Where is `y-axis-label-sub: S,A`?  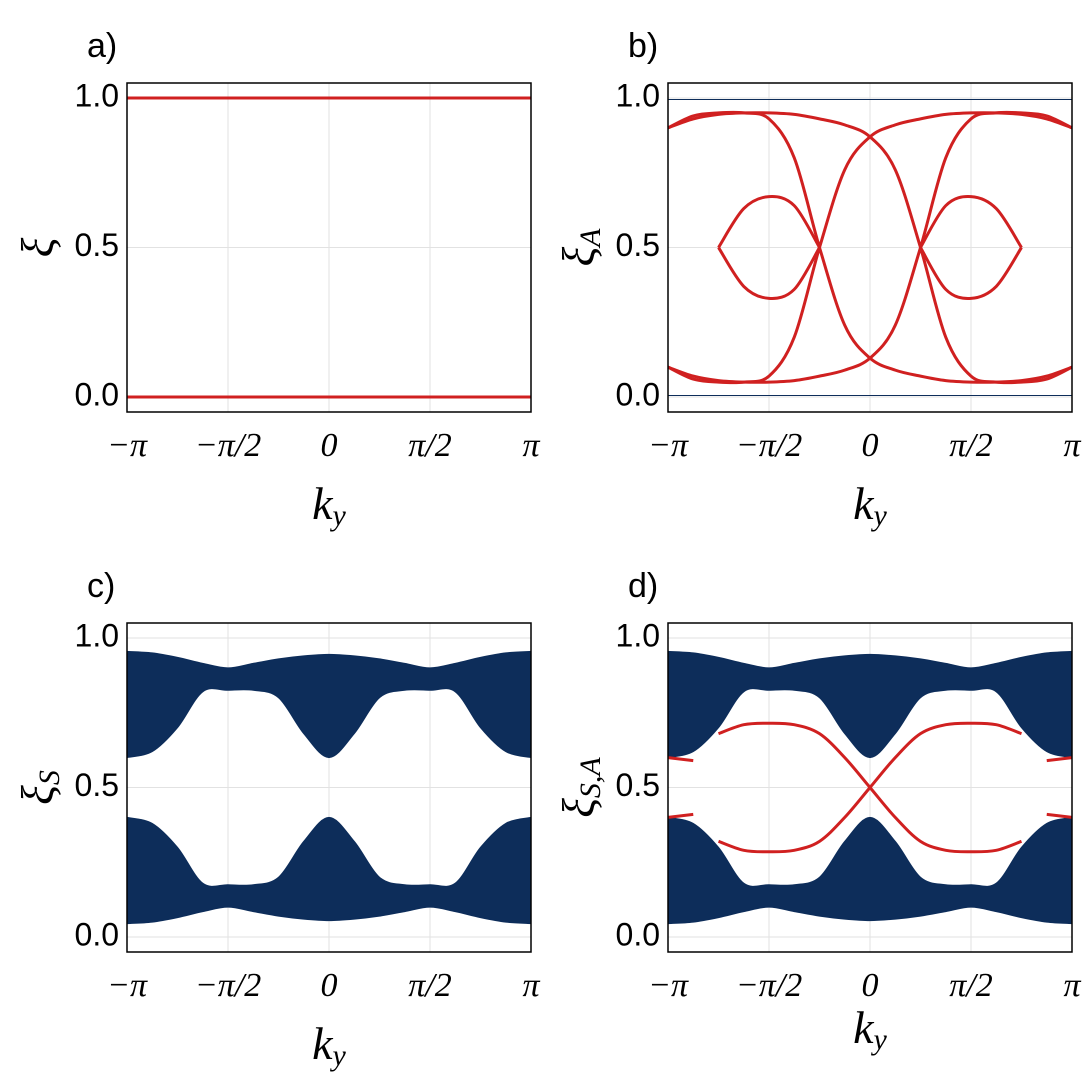 y-axis-label-sub: S,A is located at coordinates (590, 778).